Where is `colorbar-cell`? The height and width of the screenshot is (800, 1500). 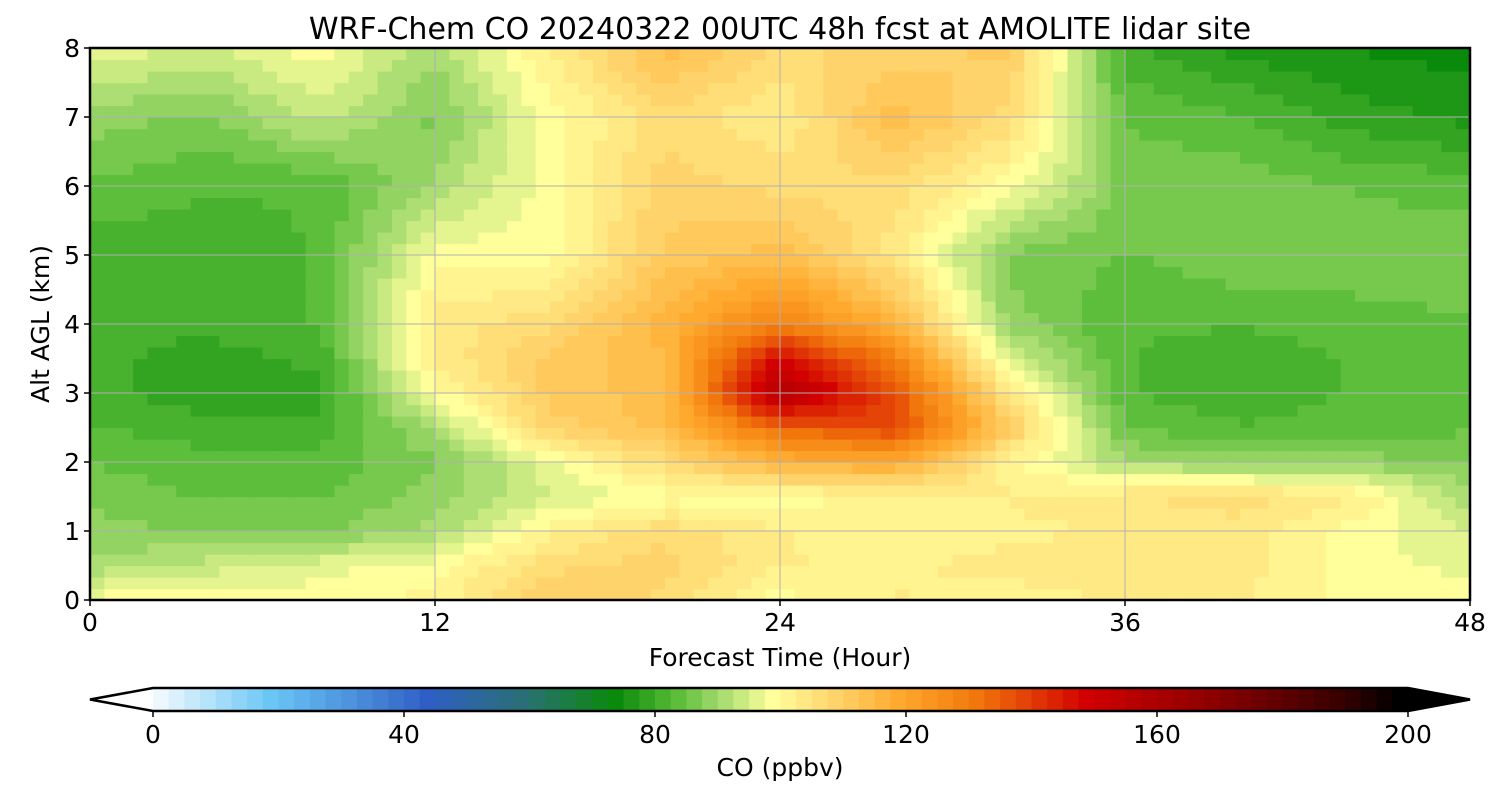
colorbar-cell is located at coordinates (1274, 699).